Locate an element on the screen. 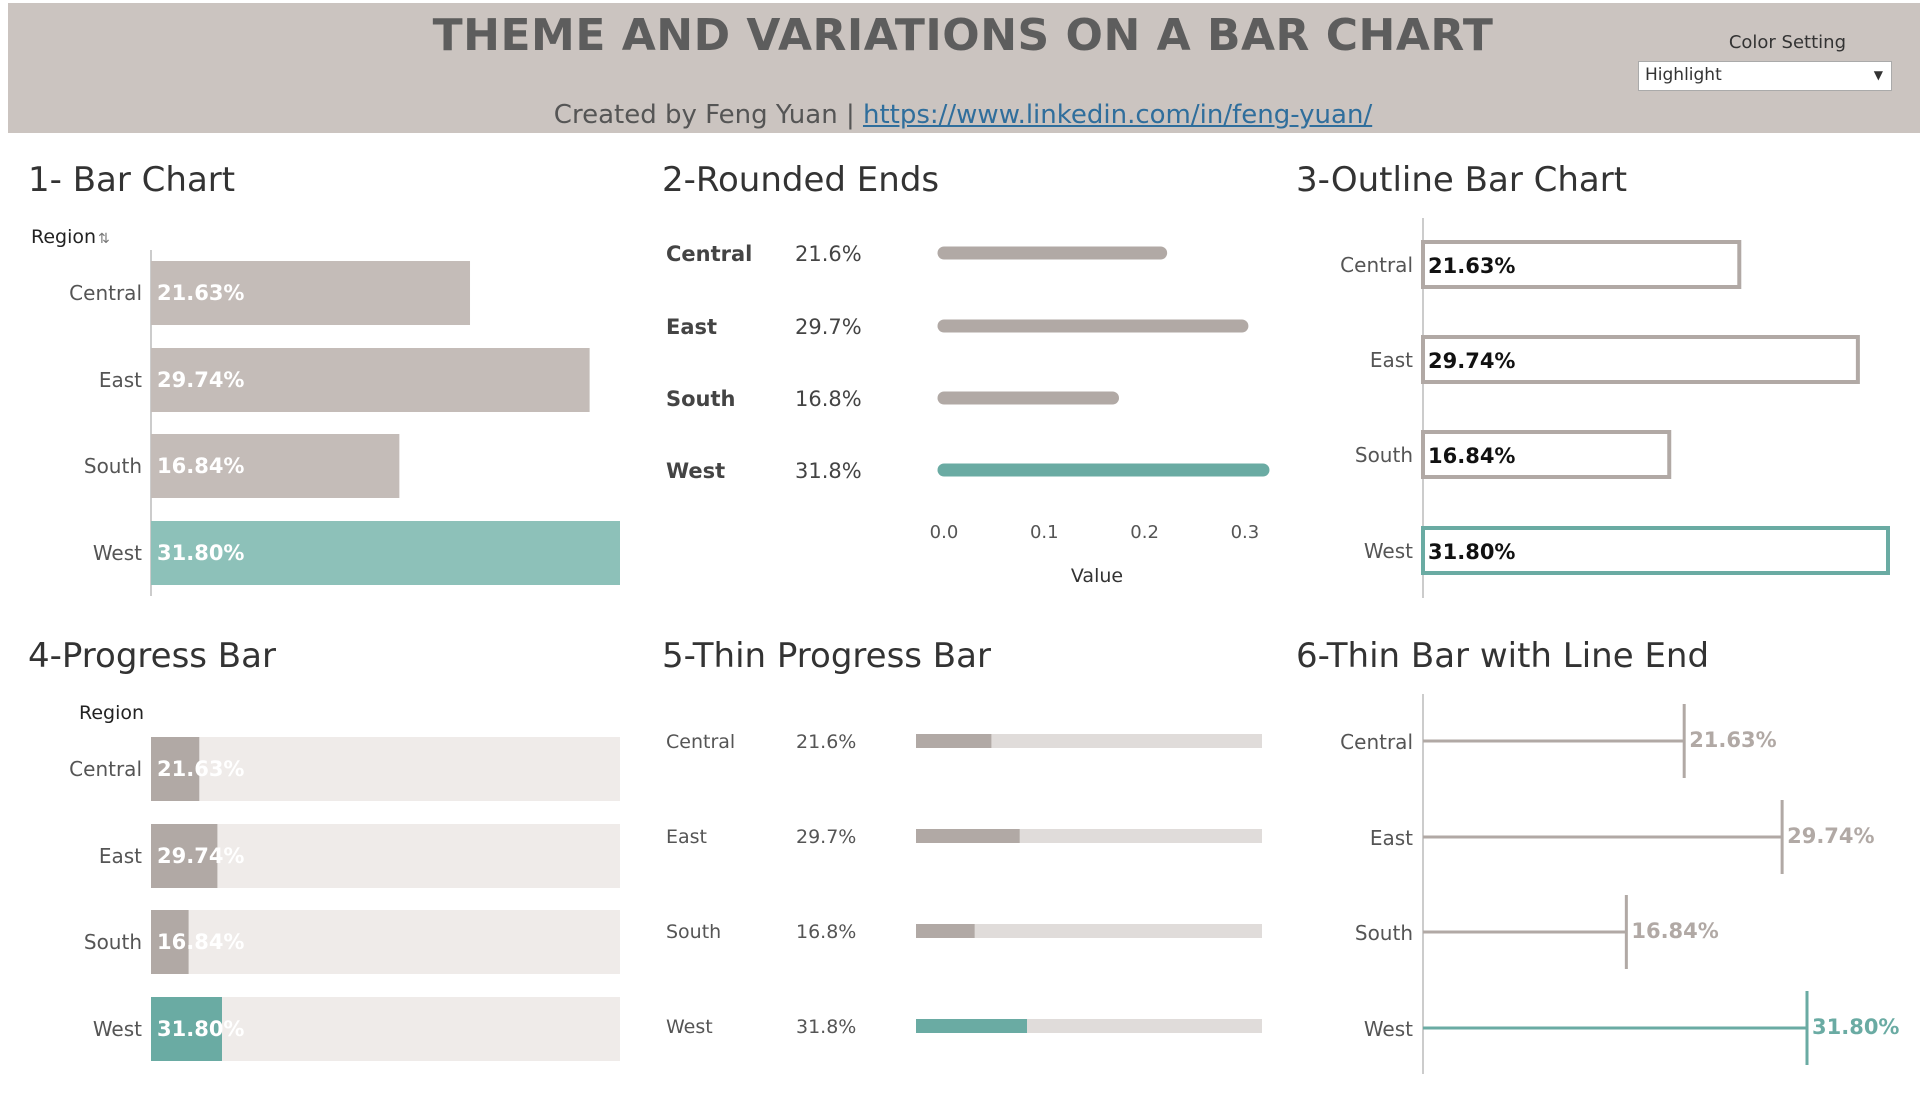  sort-icon: ⇅ is located at coordinates (104, 239).